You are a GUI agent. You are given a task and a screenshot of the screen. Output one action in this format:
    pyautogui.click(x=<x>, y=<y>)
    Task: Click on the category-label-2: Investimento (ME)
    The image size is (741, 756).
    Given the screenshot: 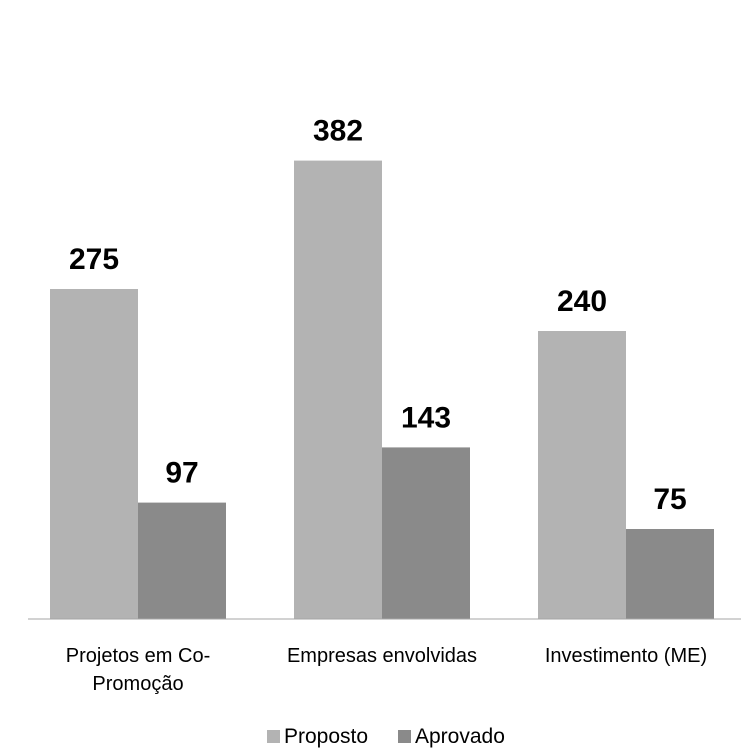 What is the action you would take?
    pyautogui.click(x=626, y=656)
    